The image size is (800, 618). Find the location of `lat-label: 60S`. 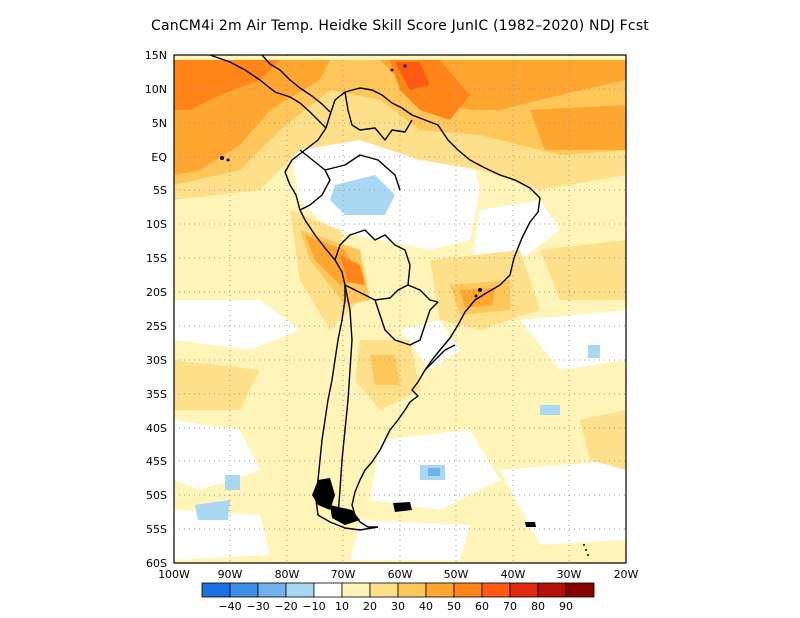

lat-label: 60S is located at coordinates (156, 563).